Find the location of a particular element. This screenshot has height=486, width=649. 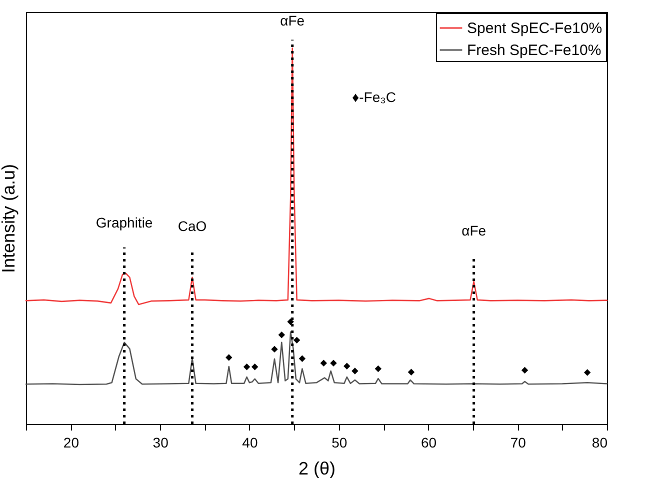

annotation: ♦-Fe₃C is located at coordinates (374, 97).